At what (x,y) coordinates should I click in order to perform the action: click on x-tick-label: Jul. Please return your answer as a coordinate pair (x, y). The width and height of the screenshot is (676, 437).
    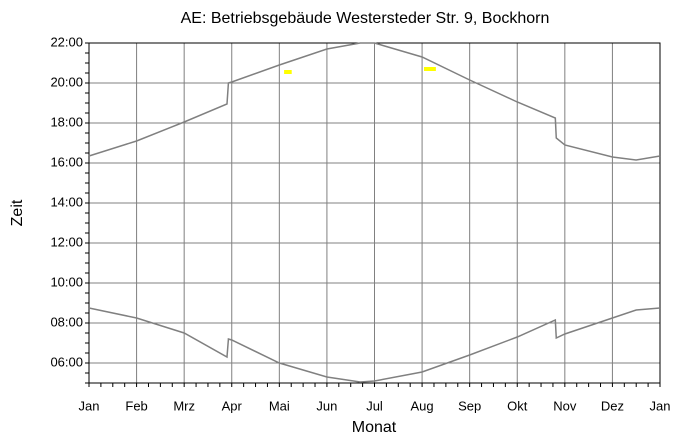
    Looking at the image, I should click on (374, 405).